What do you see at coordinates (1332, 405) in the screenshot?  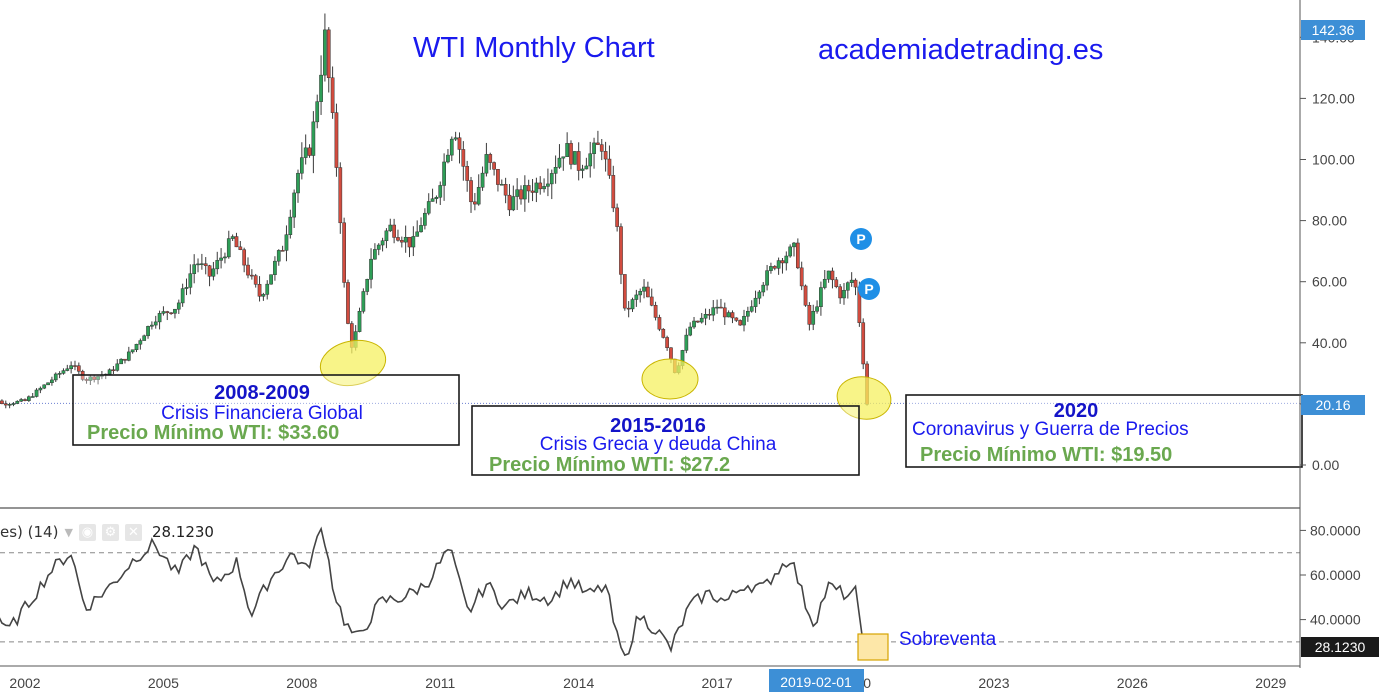 I see `current-price-label: 20.16` at bounding box center [1332, 405].